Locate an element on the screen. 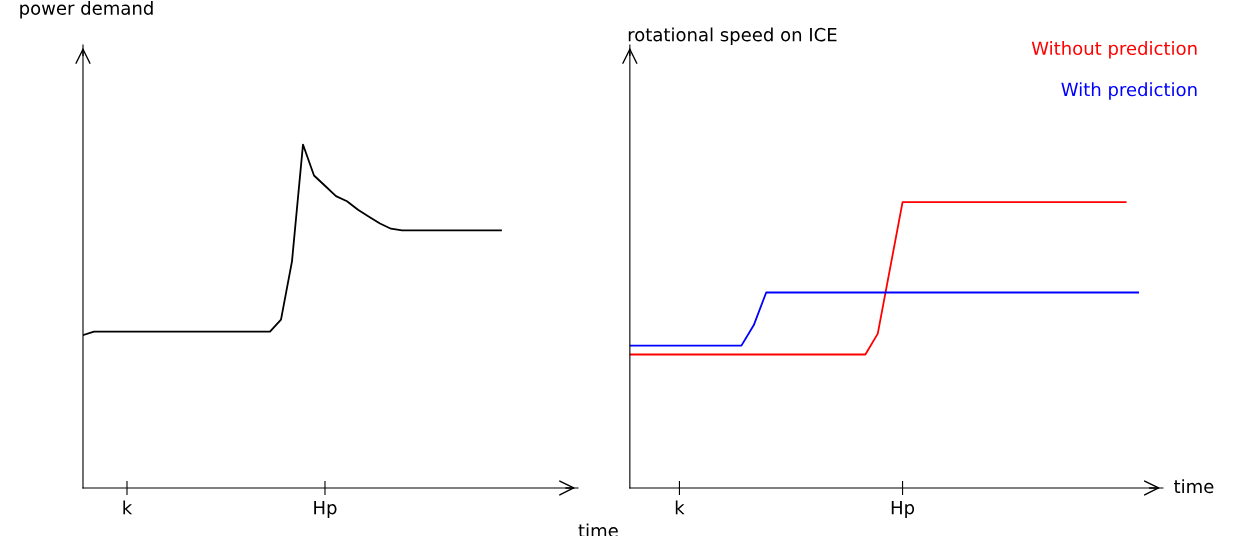  y-axis-title: power demand is located at coordinates (86, 9).